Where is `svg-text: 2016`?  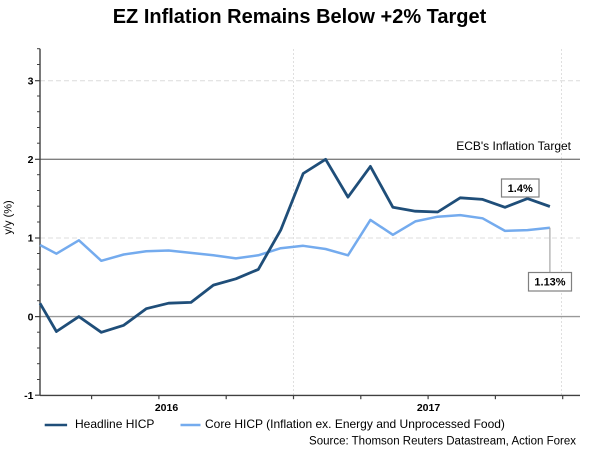 svg-text: 2016 is located at coordinates (167, 408).